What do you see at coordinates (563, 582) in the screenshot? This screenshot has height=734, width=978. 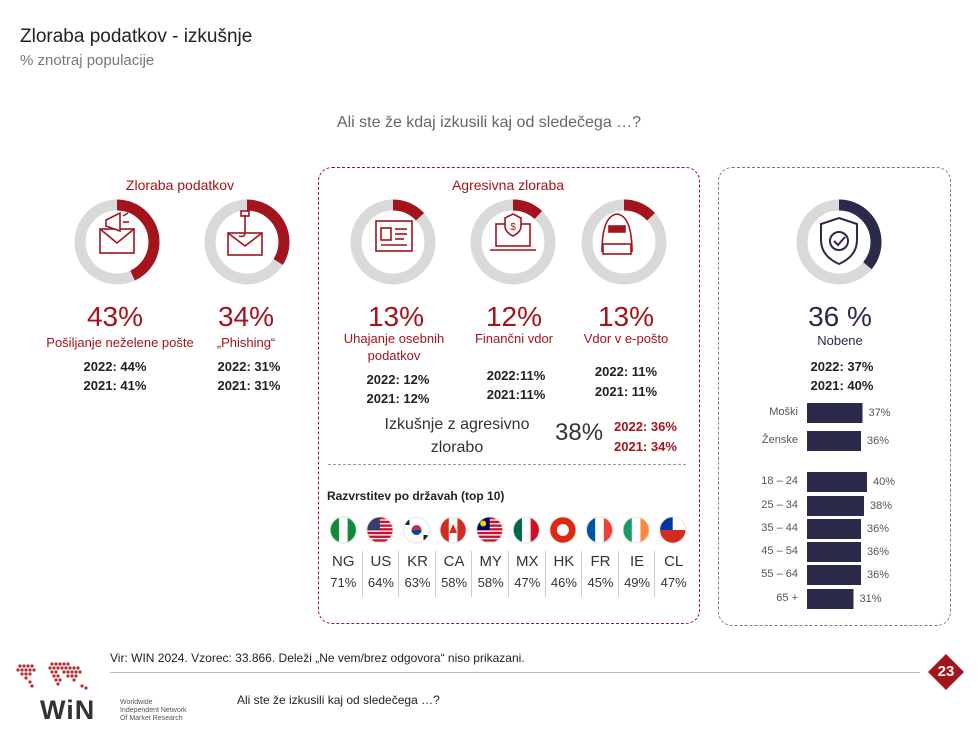 I see `country-value: 46%` at bounding box center [563, 582].